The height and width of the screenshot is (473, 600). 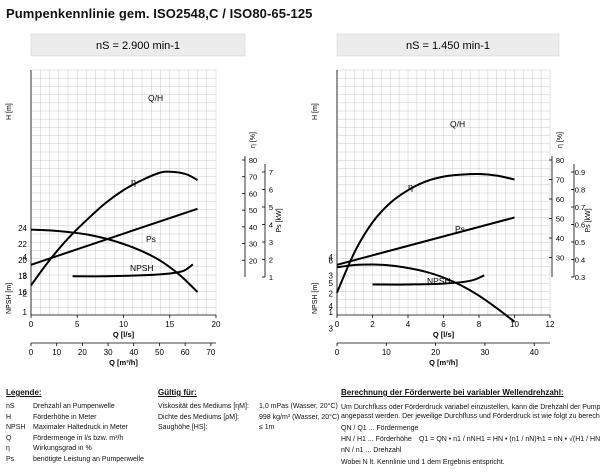 What do you see at coordinates (65, 417) in the screenshot?
I see `legend-description: Förderhöhe in Meter` at bounding box center [65, 417].